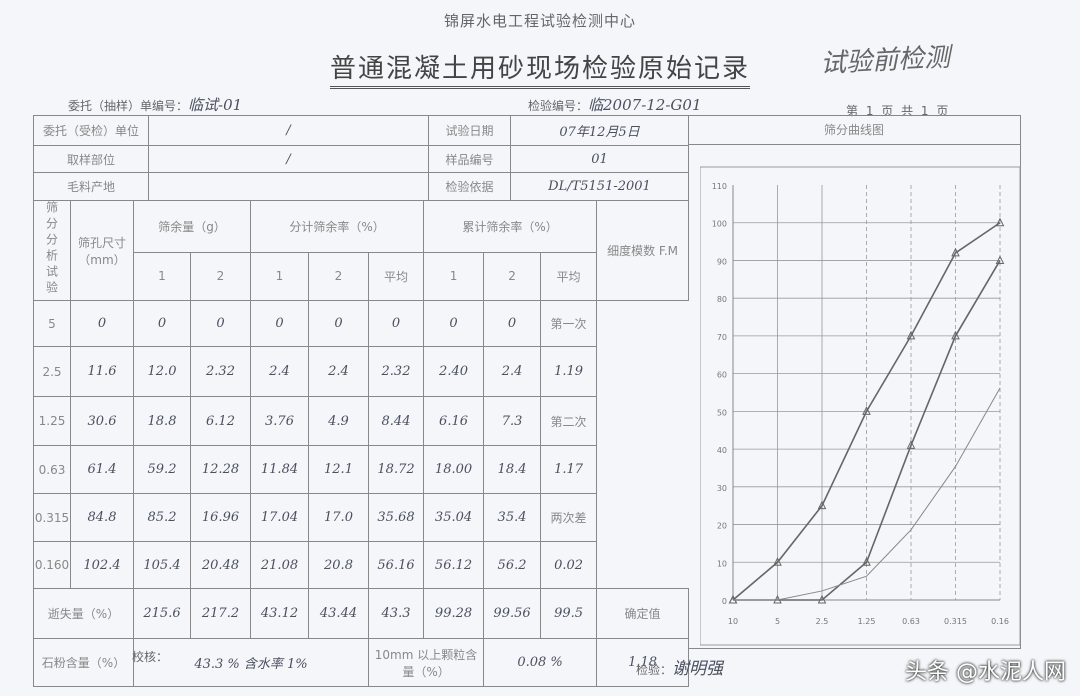  Describe the element at coordinates (288, 130) in the screenshot. I see `client-value: /` at that location.